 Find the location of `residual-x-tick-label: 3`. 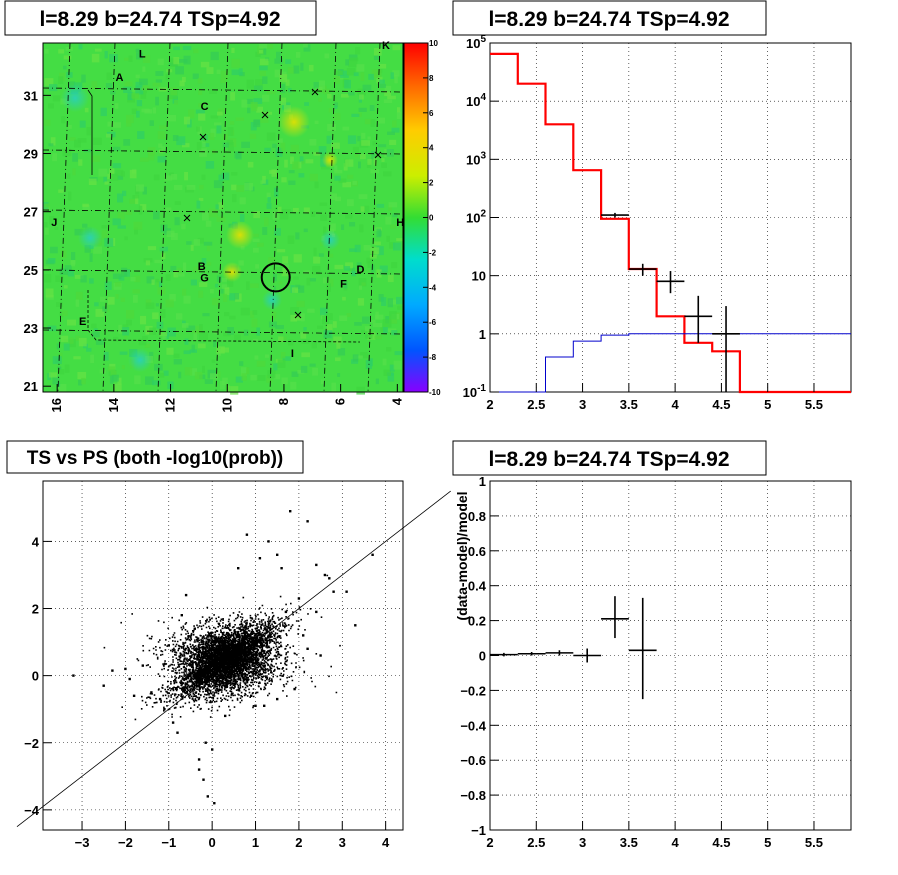

residual-x-tick-label: 3 is located at coordinates (582, 842).